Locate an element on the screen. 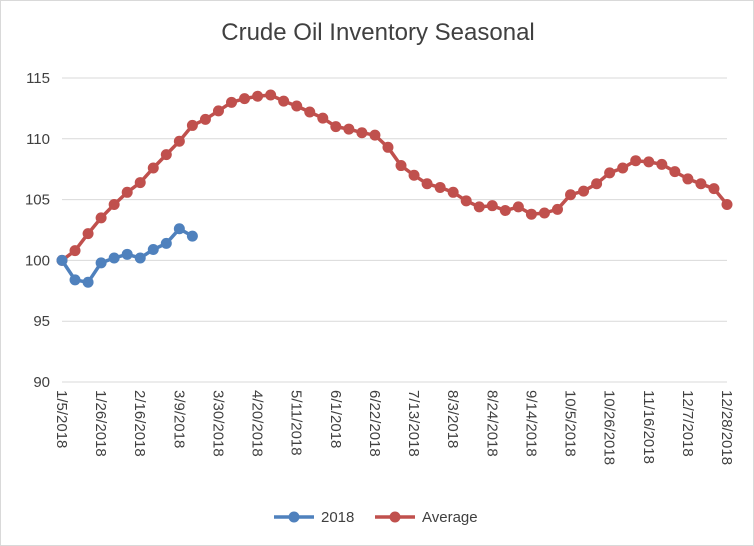 This screenshot has height=546, width=754. legend-label: Average is located at coordinates (450, 517).